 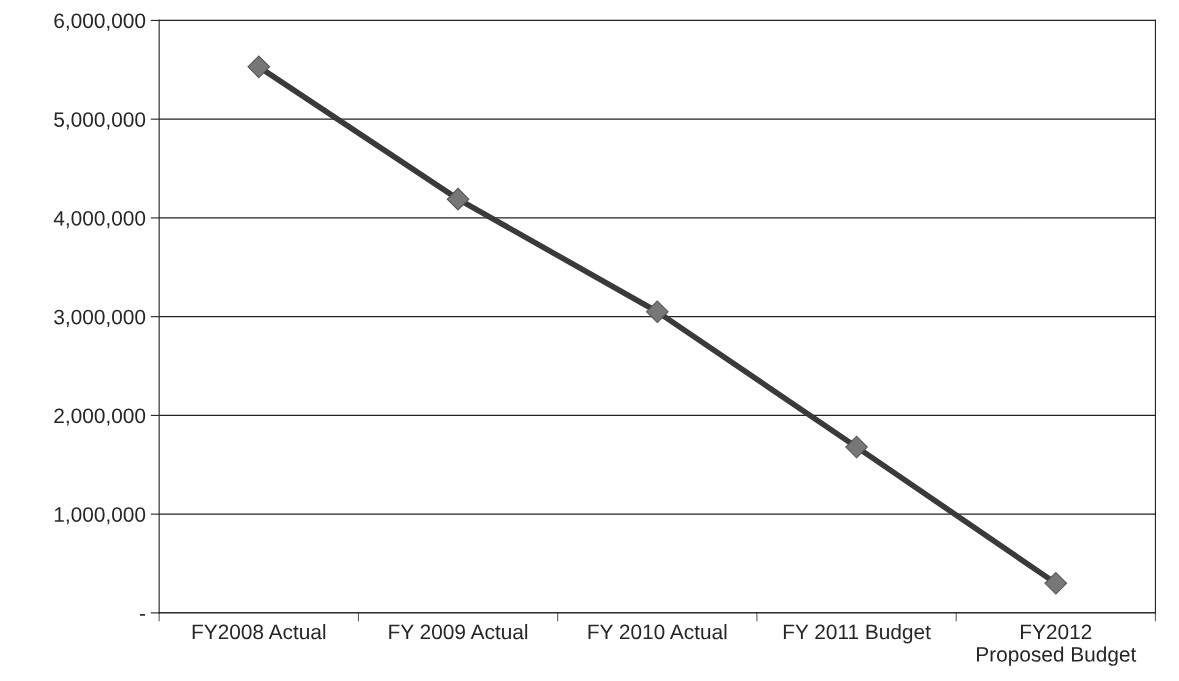 What do you see at coordinates (458, 632) in the screenshot?
I see `x-tick-label: FY 2009 Actual` at bounding box center [458, 632].